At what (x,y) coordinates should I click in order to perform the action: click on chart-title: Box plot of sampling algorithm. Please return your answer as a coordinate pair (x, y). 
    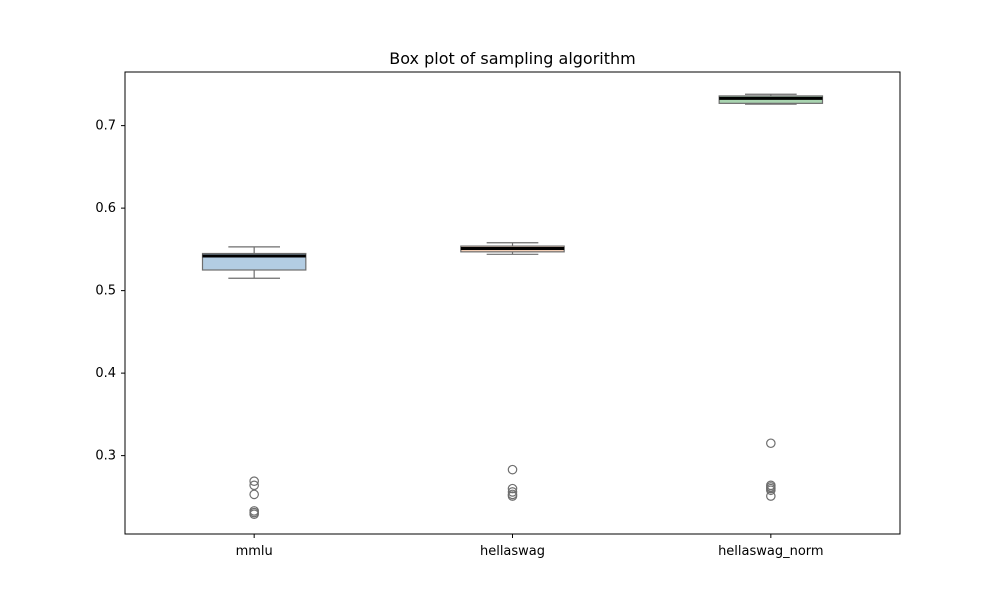
    Looking at the image, I should click on (512, 58).